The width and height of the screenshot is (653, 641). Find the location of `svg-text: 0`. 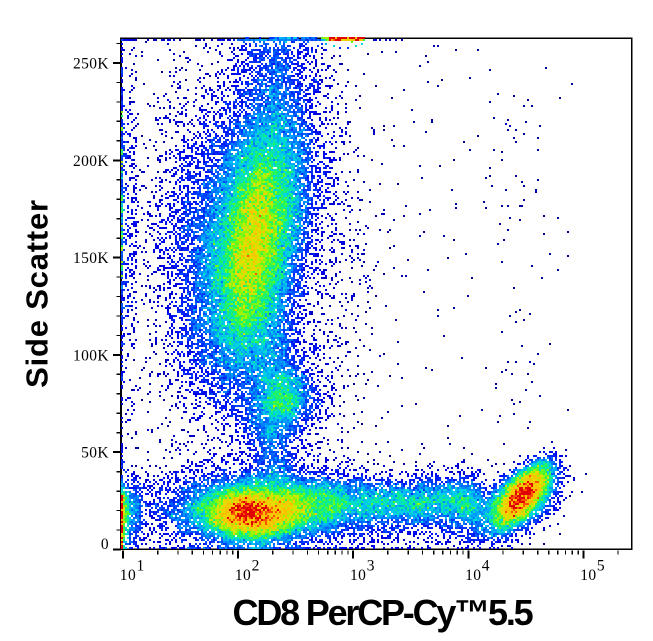

svg-text: 0 is located at coordinates (105, 544).